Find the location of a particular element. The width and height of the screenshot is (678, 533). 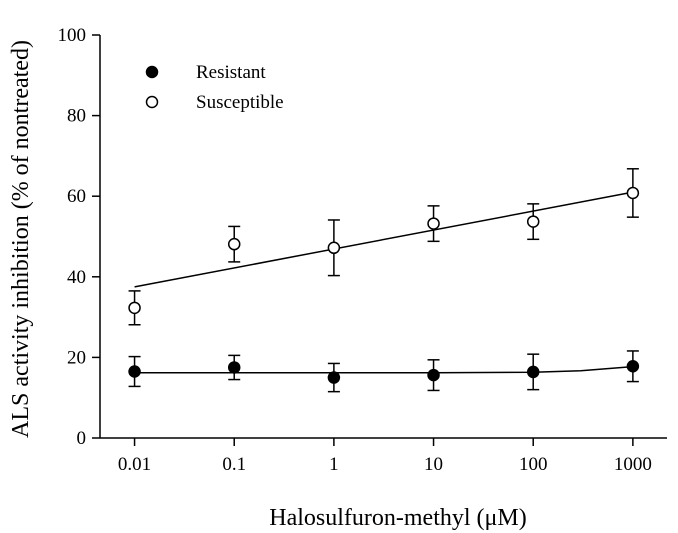

x-tick-label: 1 is located at coordinates (334, 464).